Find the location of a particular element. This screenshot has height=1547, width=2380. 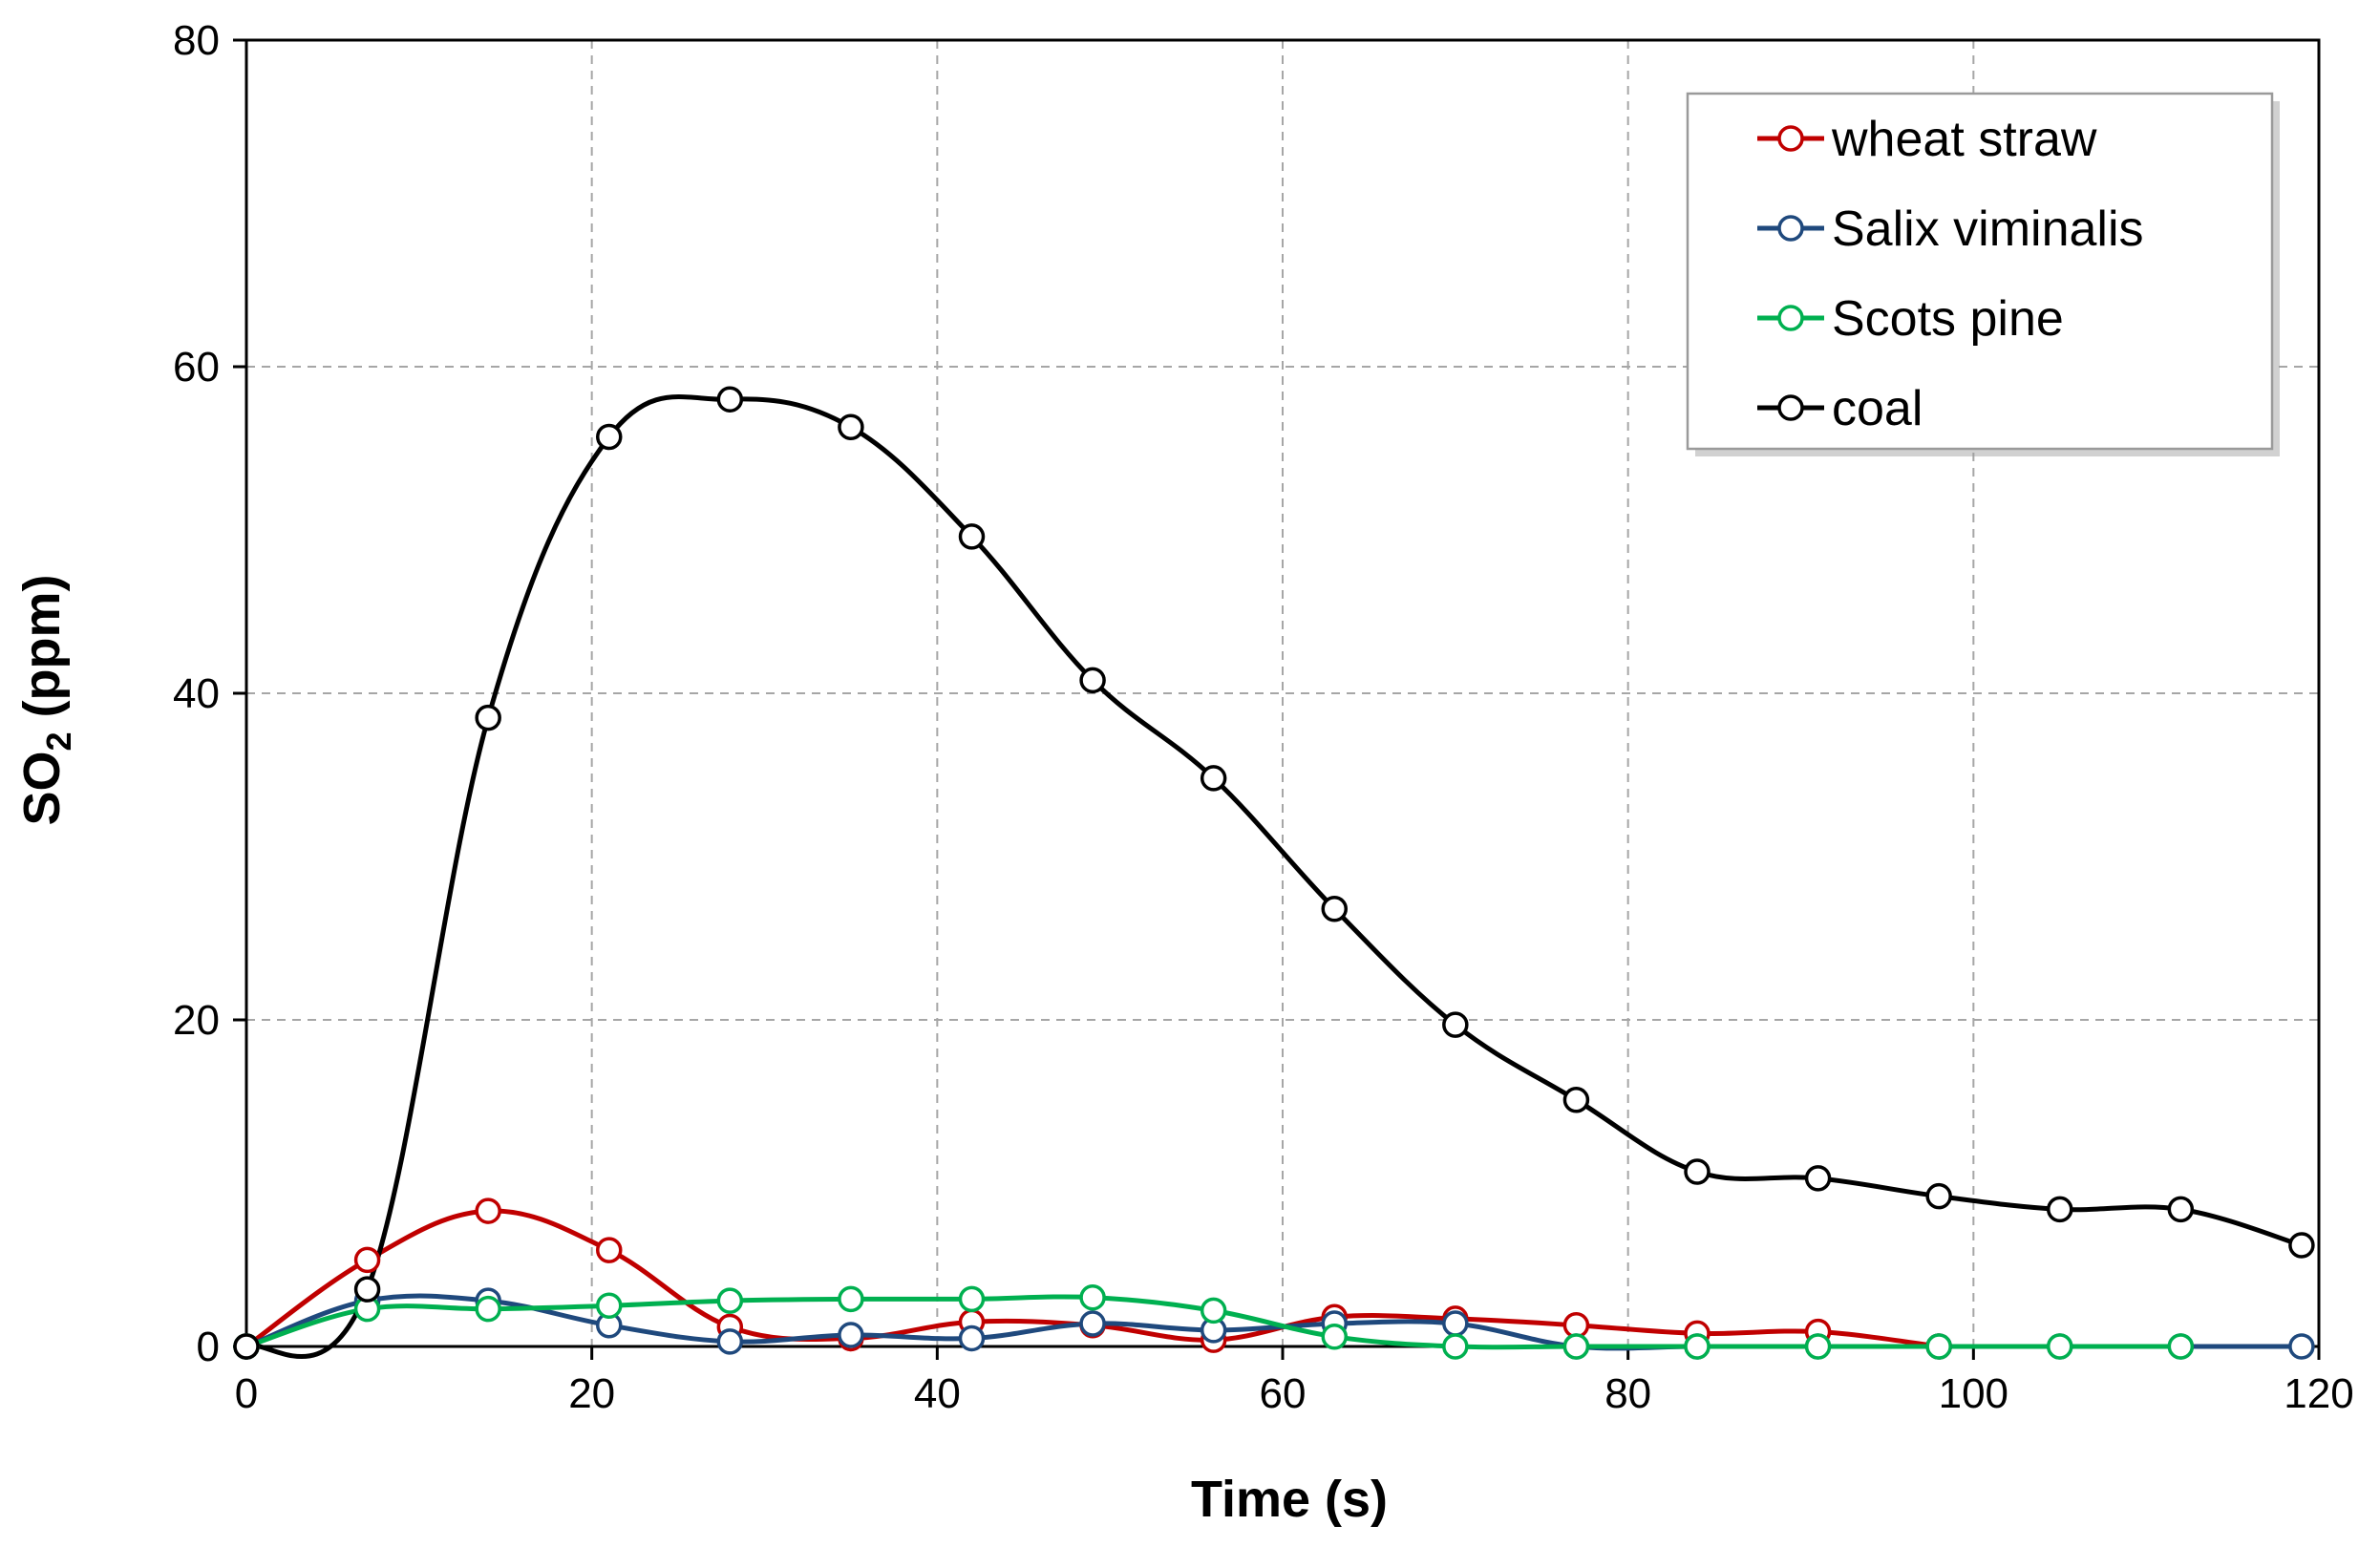

y-tick-label: 60 is located at coordinates (196, 367).